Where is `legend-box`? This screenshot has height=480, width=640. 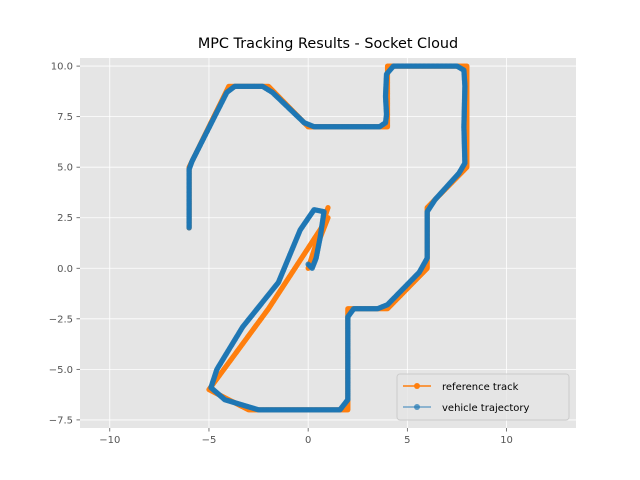 legend-box is located at coordinates (483, 397).